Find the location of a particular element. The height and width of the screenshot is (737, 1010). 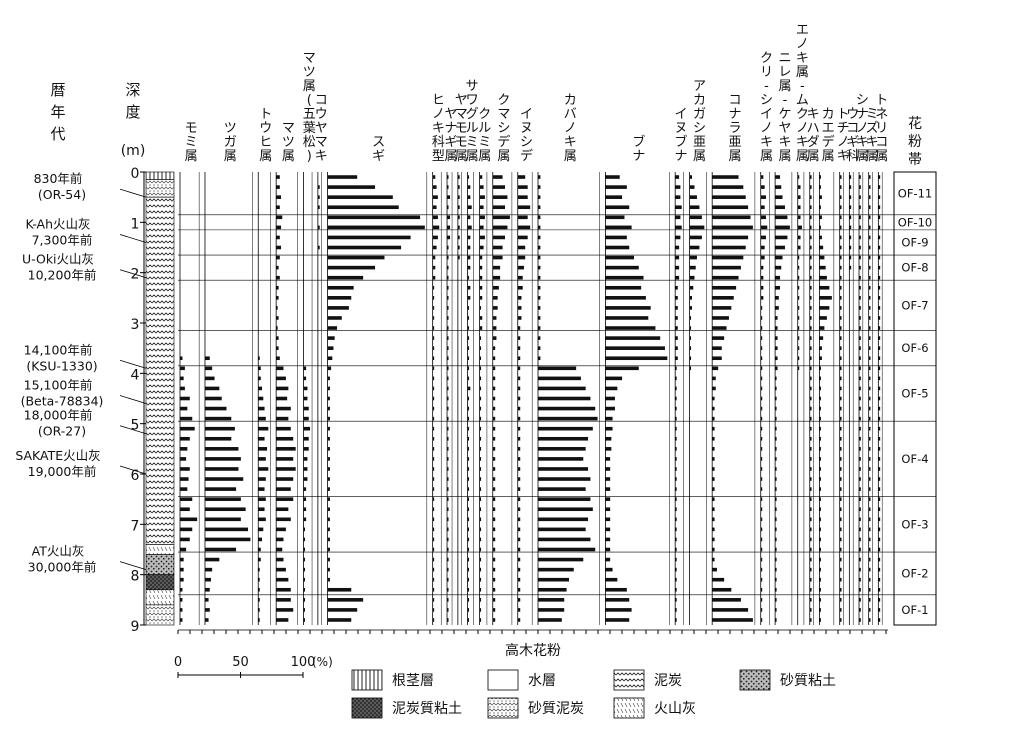

taxon-label-char: ノ is located at coordinates (802, 44).